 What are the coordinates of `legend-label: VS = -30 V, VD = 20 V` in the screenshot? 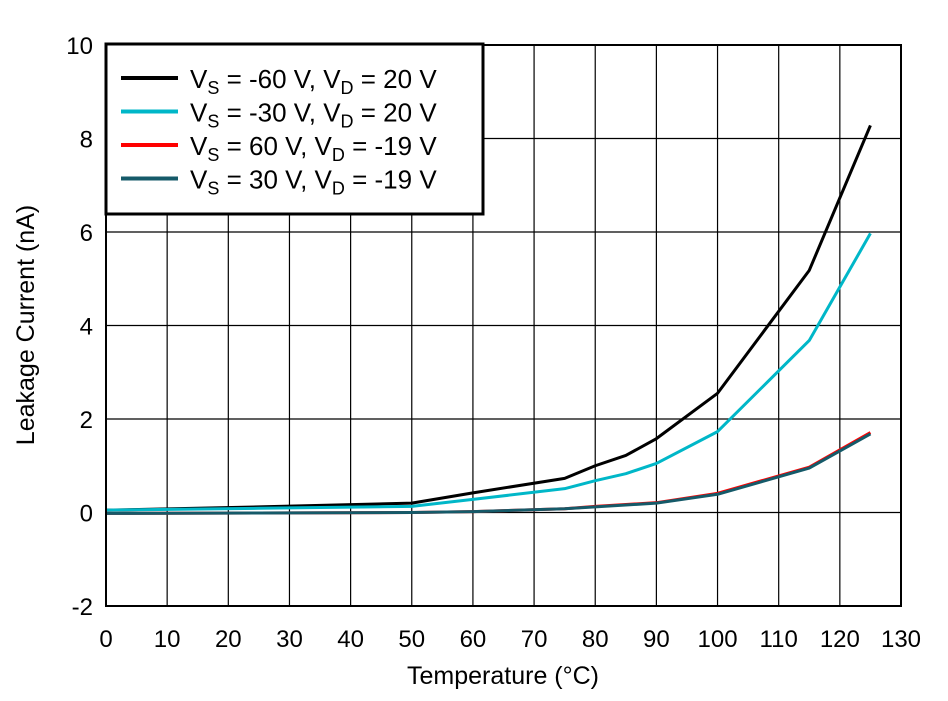 It's located at (313, 115).